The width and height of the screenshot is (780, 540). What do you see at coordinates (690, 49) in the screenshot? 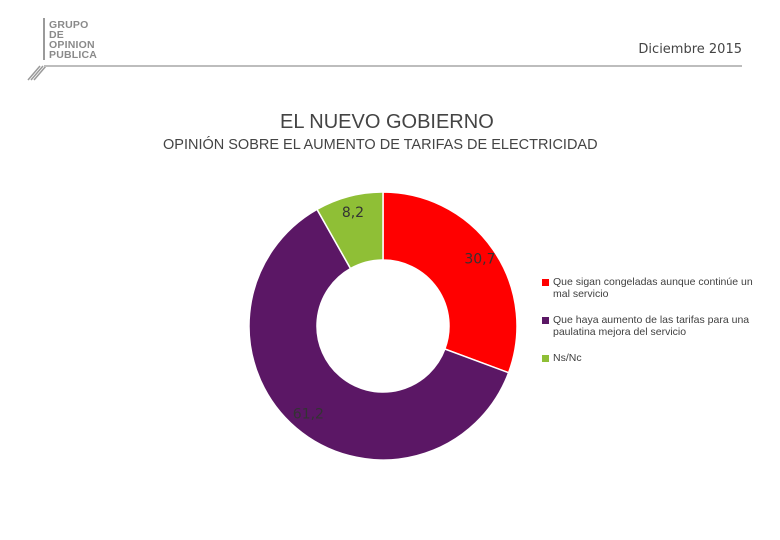
I see `date-label: Diciembre 2015` at bounding box center [690, 49].